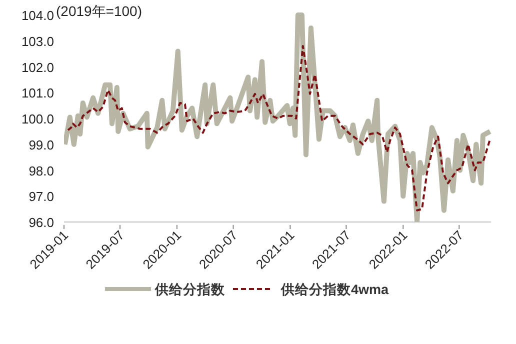  Describe the element at coordinates (37, 119) in the screenshot. I see `y-tick-label: 100.0` at that location.